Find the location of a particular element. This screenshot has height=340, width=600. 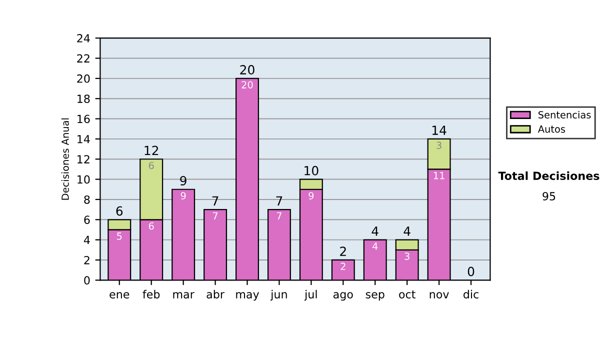

total-label: 6 is located at coordinates (119, 211).